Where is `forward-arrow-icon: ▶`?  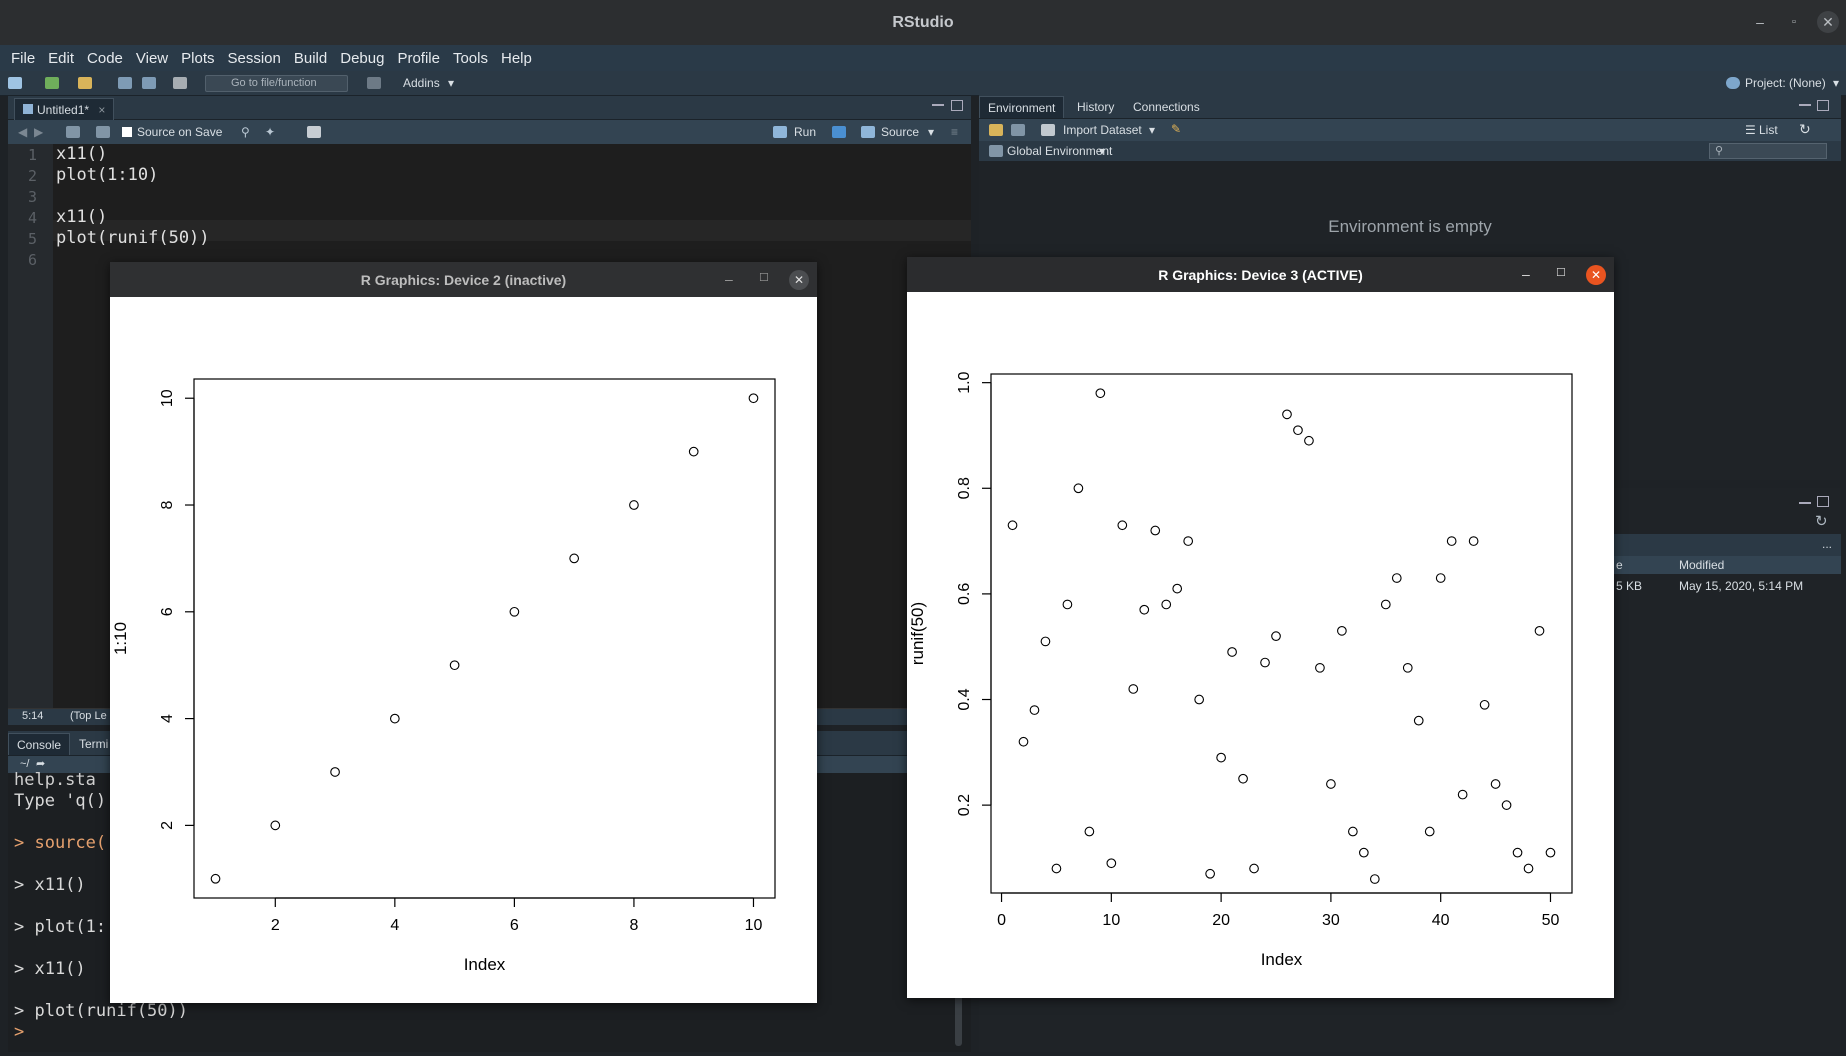 forward-arrow-icon: ▶ is located at coordinates (39, 132).